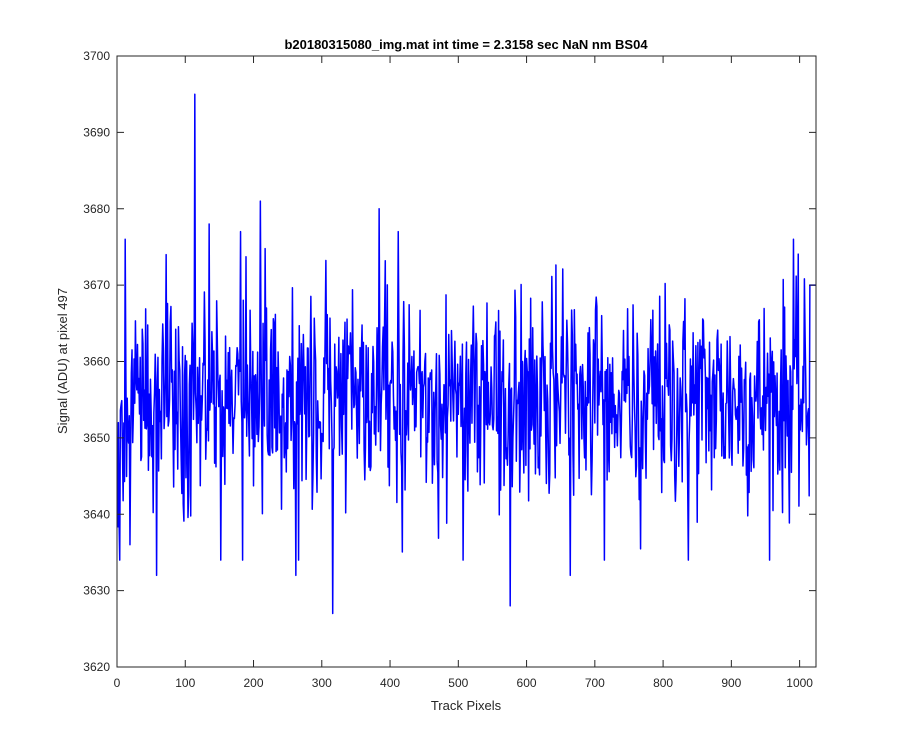  What do you see at coordinates (595, 683) in the screenshot?
I see `x-tick-label: 700` at bounding box center [595, 683].